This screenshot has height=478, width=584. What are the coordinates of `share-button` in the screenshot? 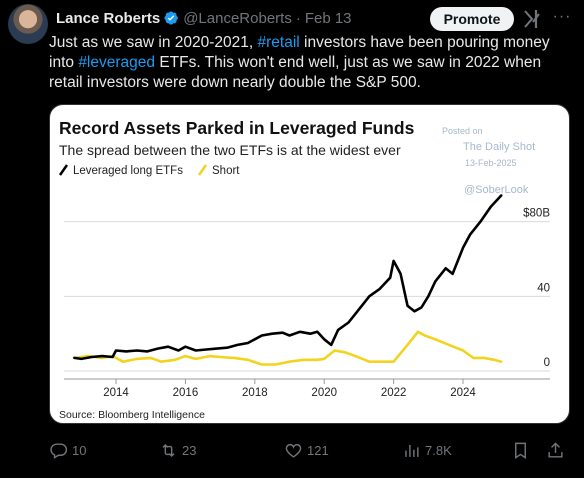 It's located at (557, 450).